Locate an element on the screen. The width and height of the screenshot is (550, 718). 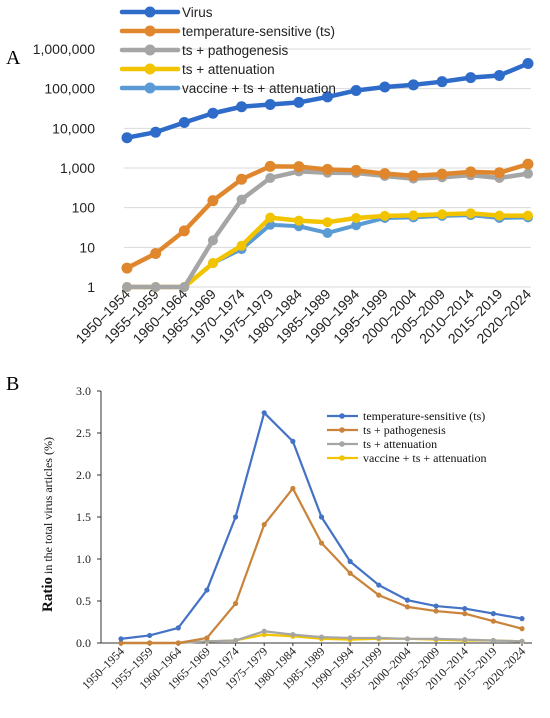
b-legend-label-temperature-sensitive-ts: temperature-sensitive (ts) is located at coordinates (424, 416).